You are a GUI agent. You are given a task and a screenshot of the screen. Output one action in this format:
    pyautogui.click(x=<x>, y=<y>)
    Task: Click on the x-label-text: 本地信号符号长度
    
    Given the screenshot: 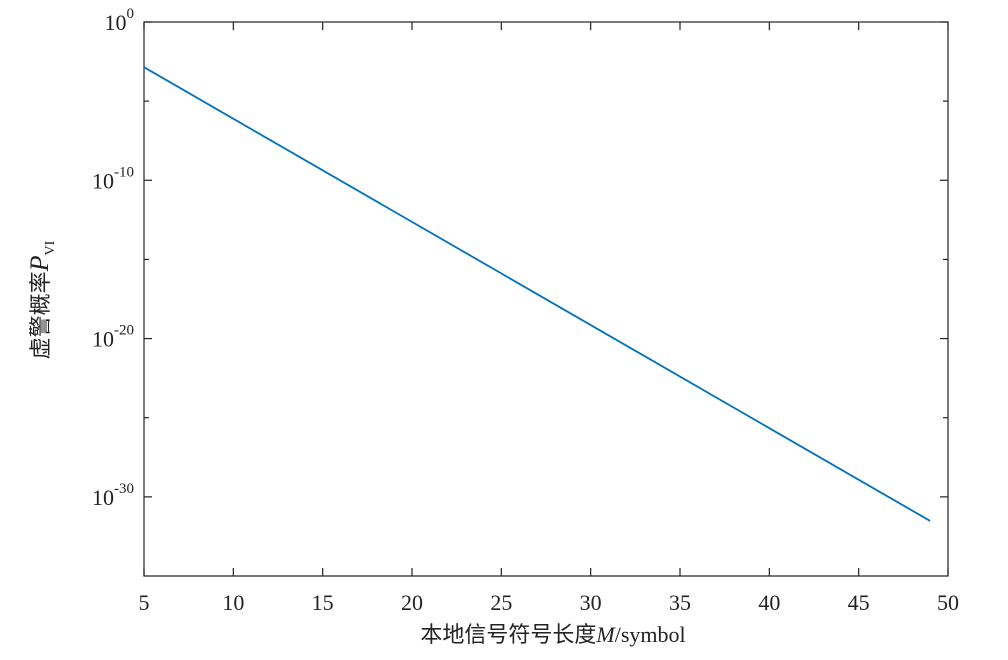 What is the action you would take?
    pyautogui.click(x=508, y=634)
    